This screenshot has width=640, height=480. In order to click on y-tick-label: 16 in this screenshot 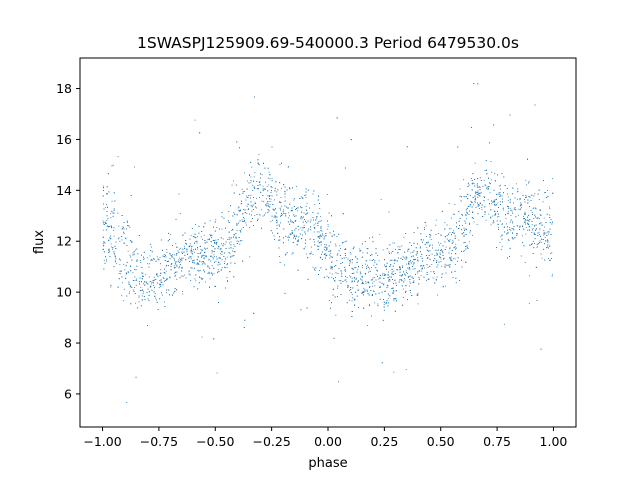, I will do `click(64, 139)`.